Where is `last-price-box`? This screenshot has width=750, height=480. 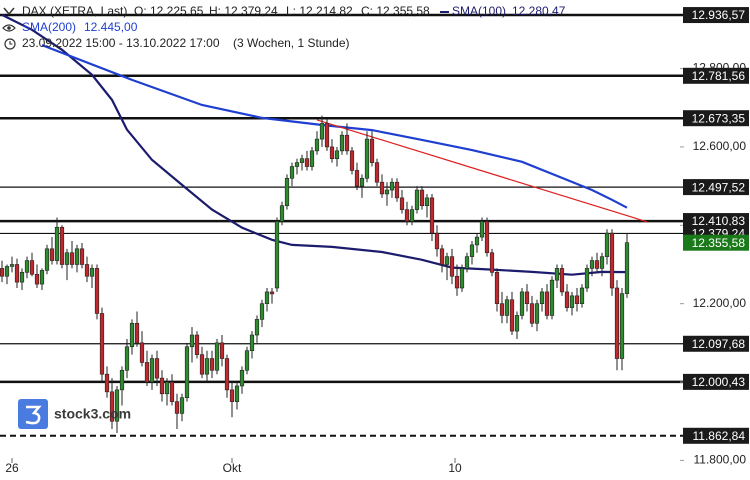 last-price-box is located at coordinates (716, 242).